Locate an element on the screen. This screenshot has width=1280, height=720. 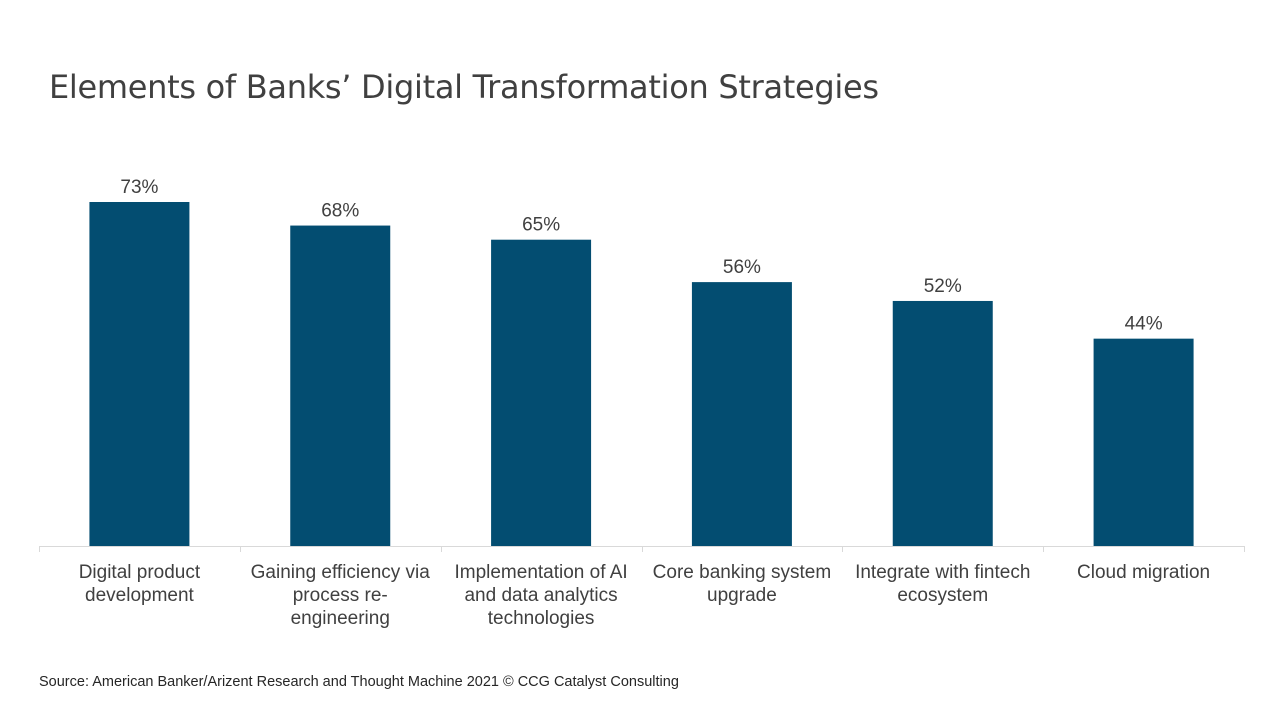
category-label: and data analytics is located at coordinates (540, 595).